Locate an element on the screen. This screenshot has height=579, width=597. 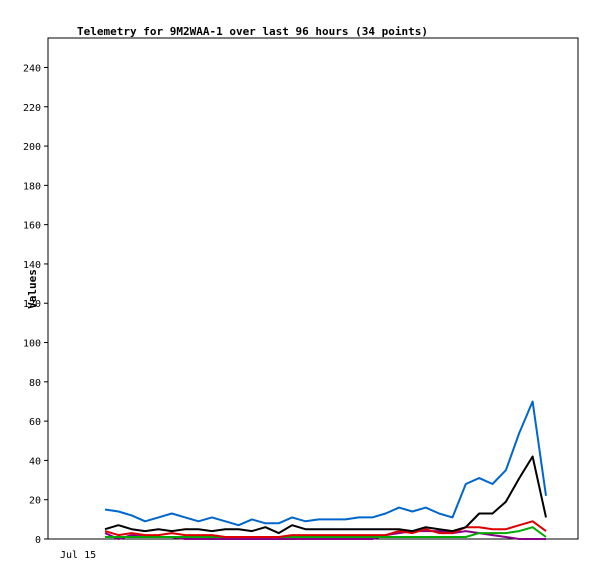
y-axis-label: Values is located at coordinates (32, 289).